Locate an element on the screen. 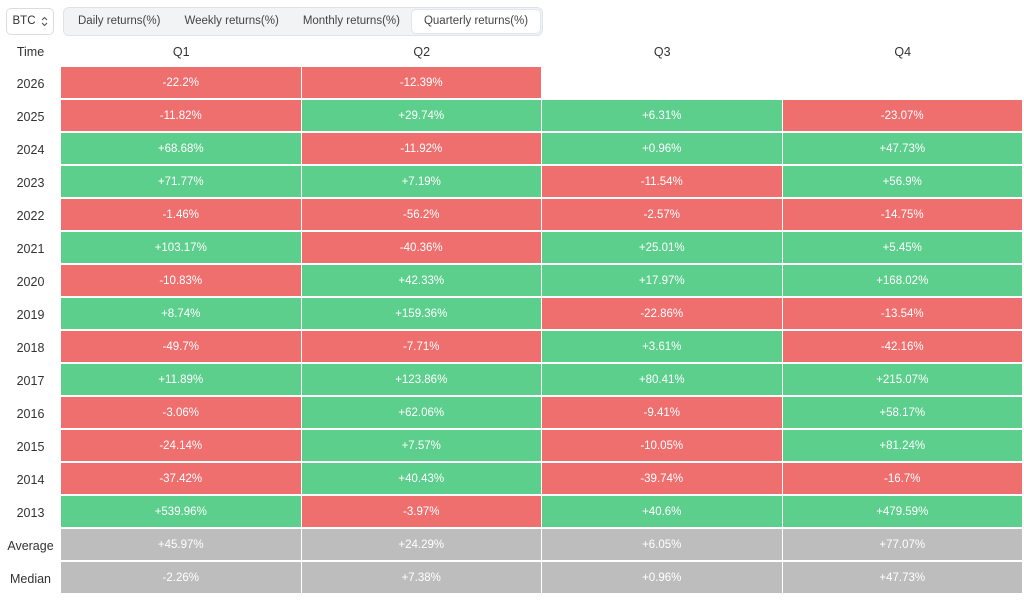  tab-monthly-returns: Monthly returns(%) is located at coordinates (351, 21).